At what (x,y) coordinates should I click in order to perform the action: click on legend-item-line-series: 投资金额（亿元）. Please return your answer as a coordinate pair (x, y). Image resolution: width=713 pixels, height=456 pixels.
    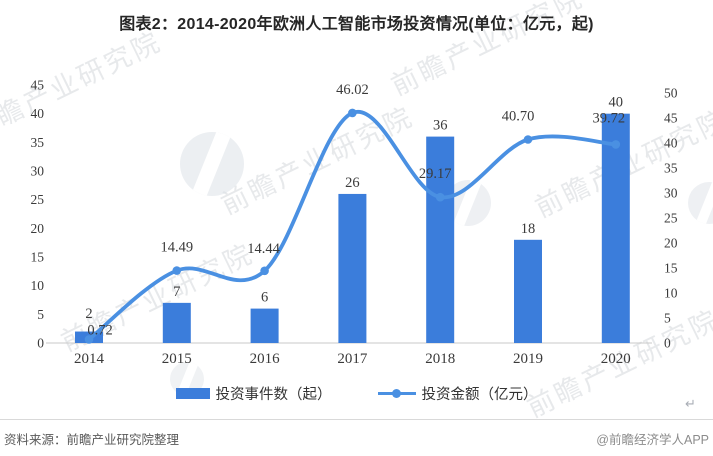
    Looking at the image, I should click on (457, 393).